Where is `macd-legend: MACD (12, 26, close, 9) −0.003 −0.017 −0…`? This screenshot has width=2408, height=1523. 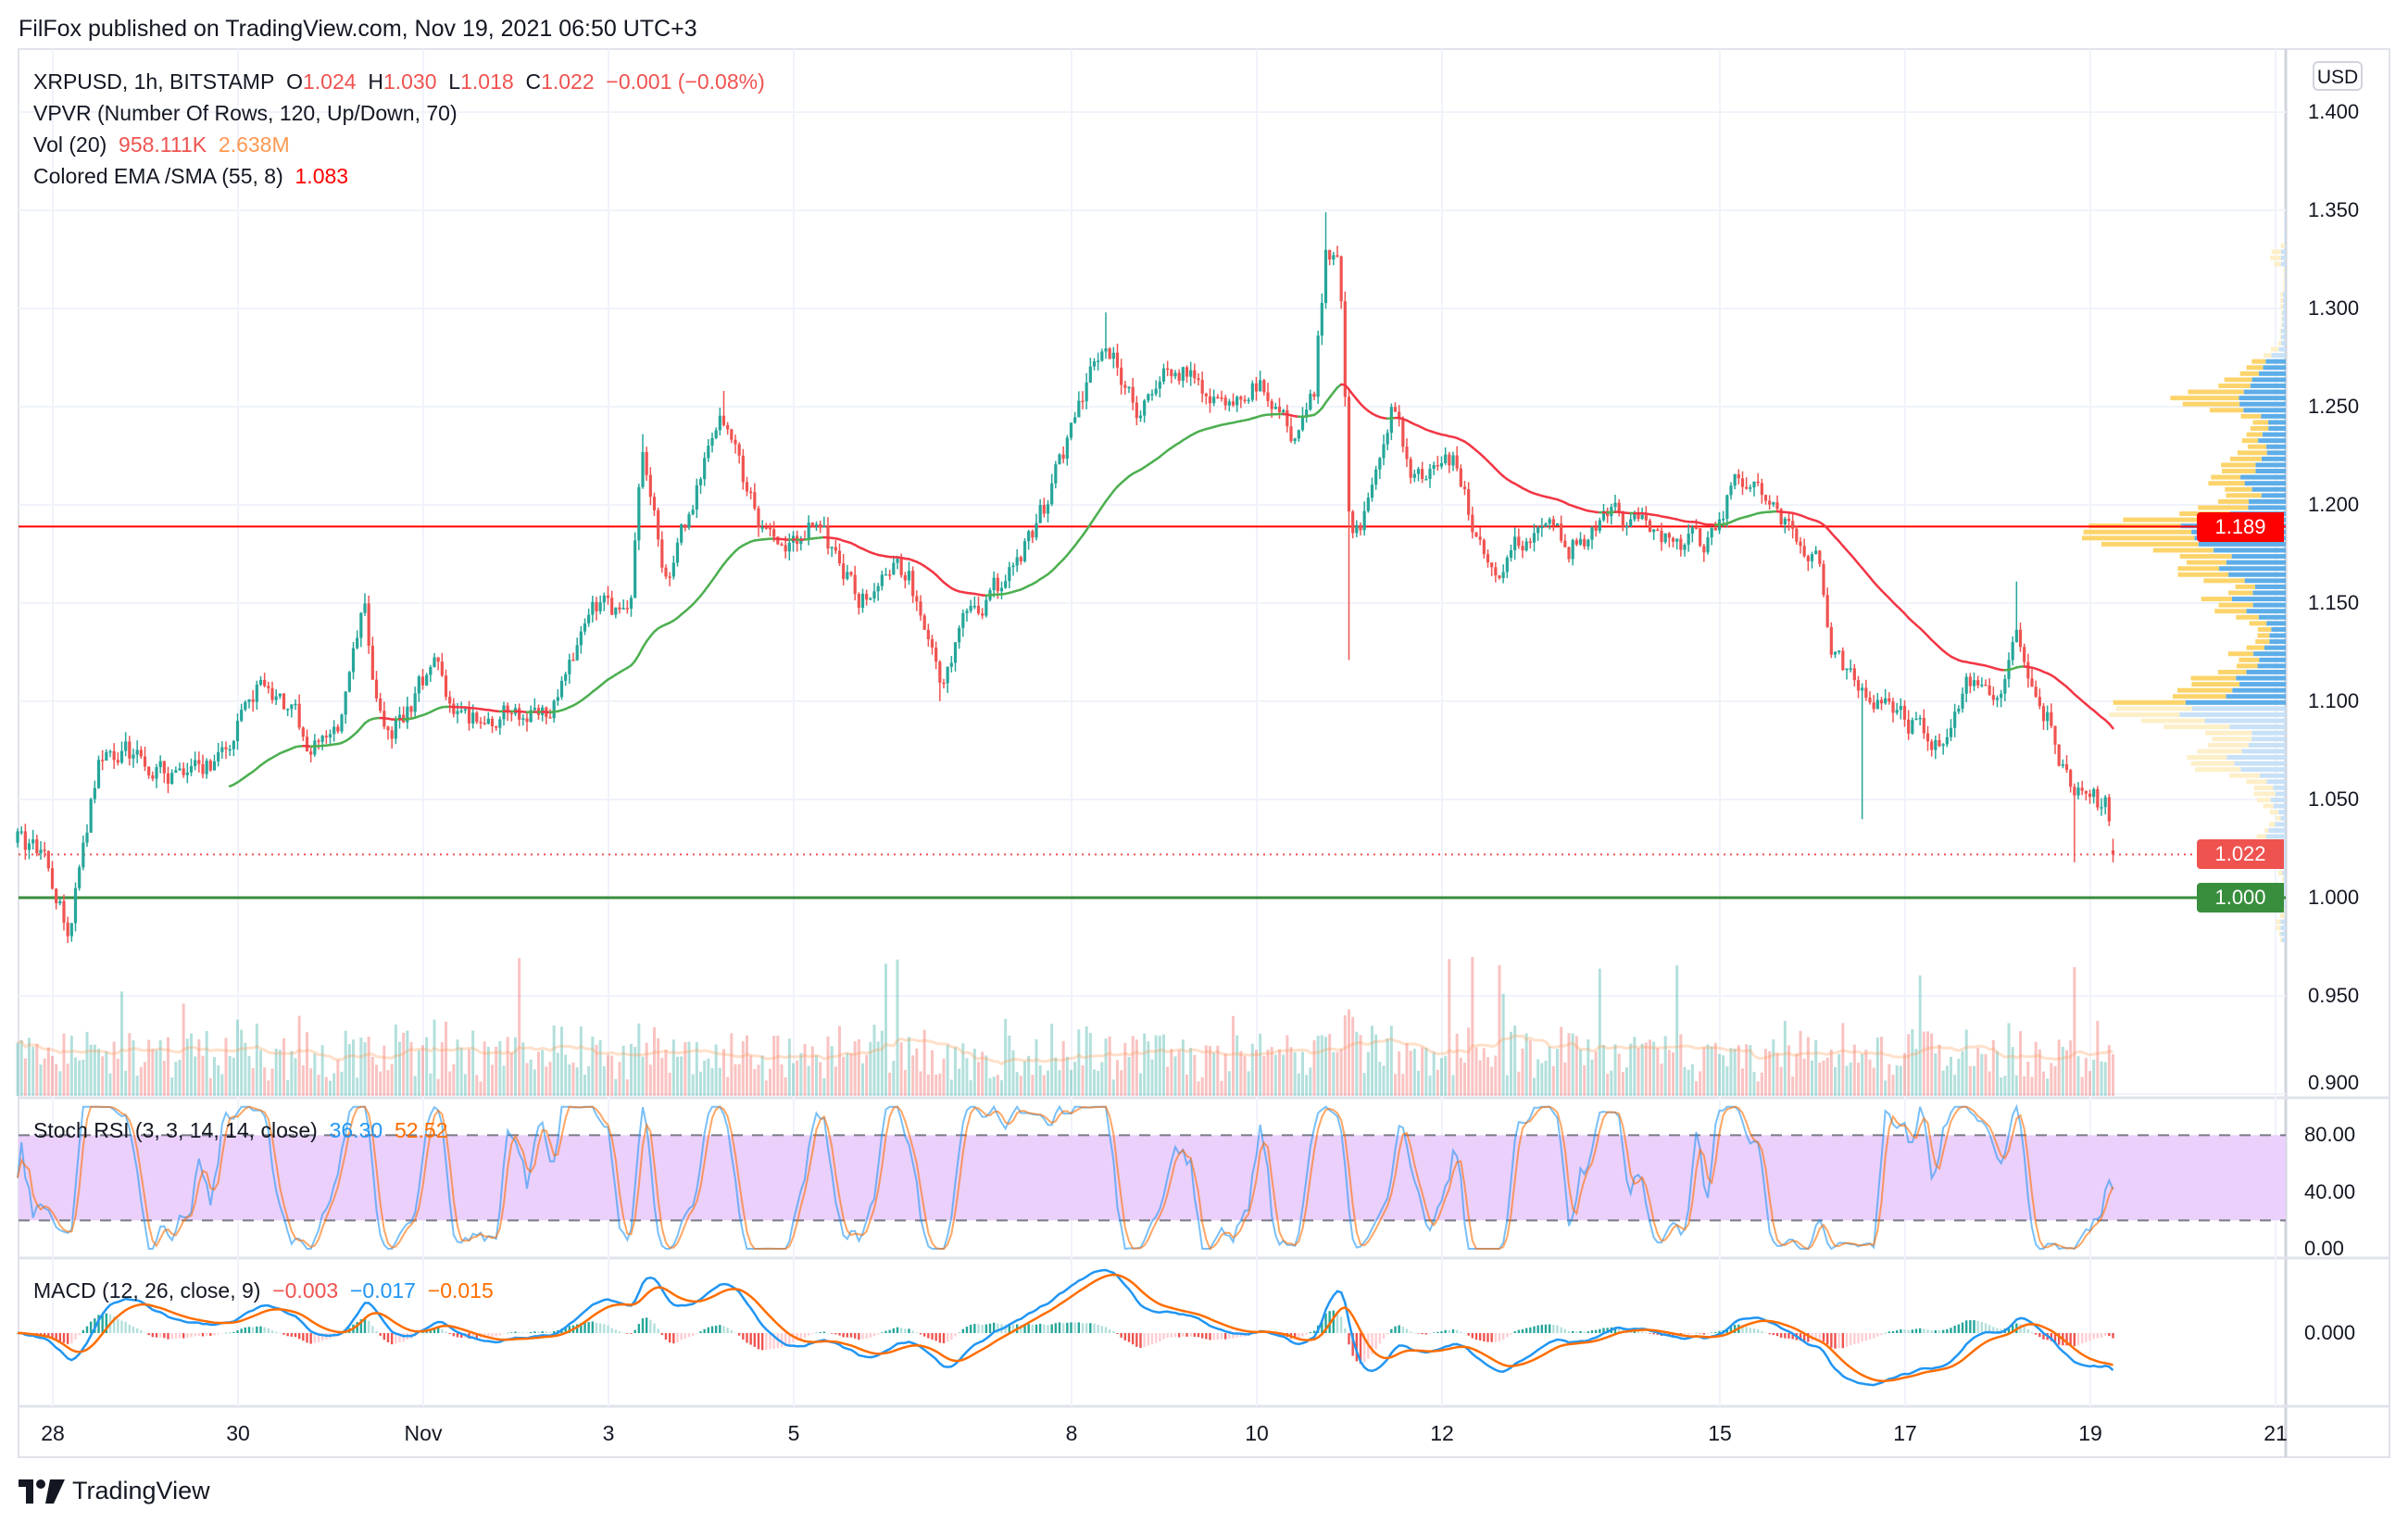 macd-legend: MACD (12, 26, close, 9) −0.003 −0.017 −0… is located at coordinates (263, 1290).